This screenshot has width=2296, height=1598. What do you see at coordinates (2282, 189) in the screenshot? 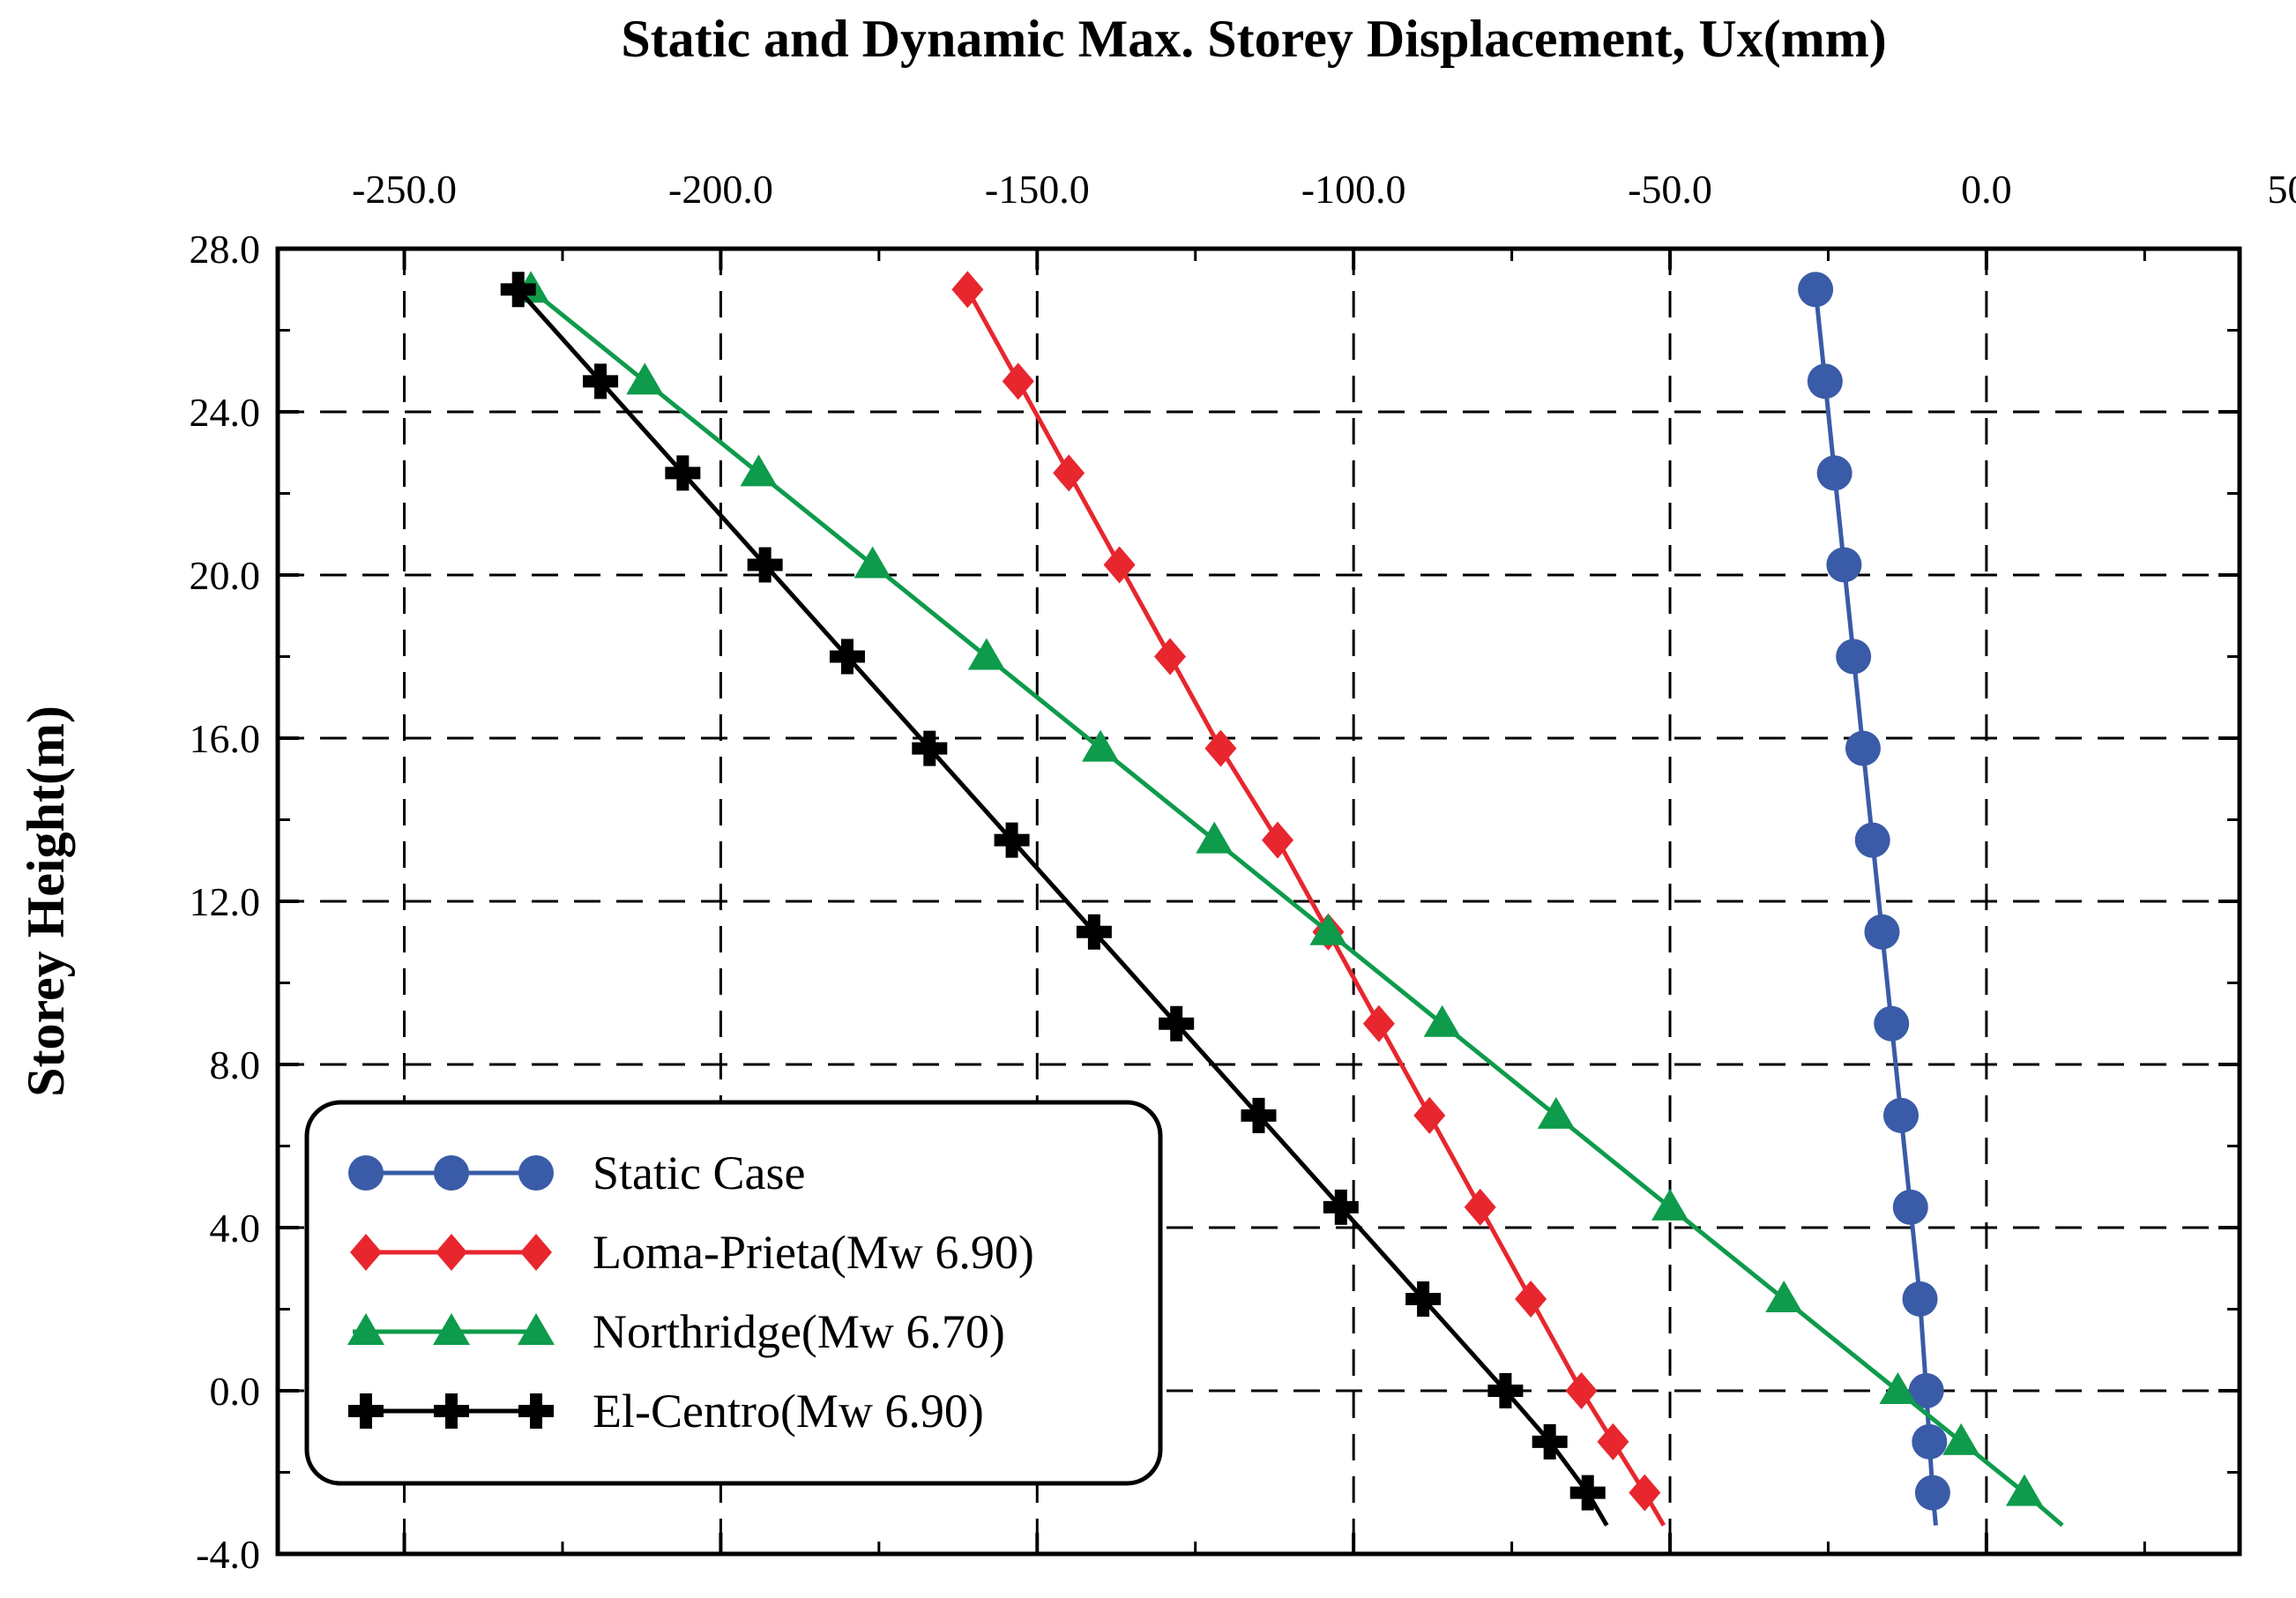
I see `x-tick-label: 50.0` at bounding box center [2282, 189].